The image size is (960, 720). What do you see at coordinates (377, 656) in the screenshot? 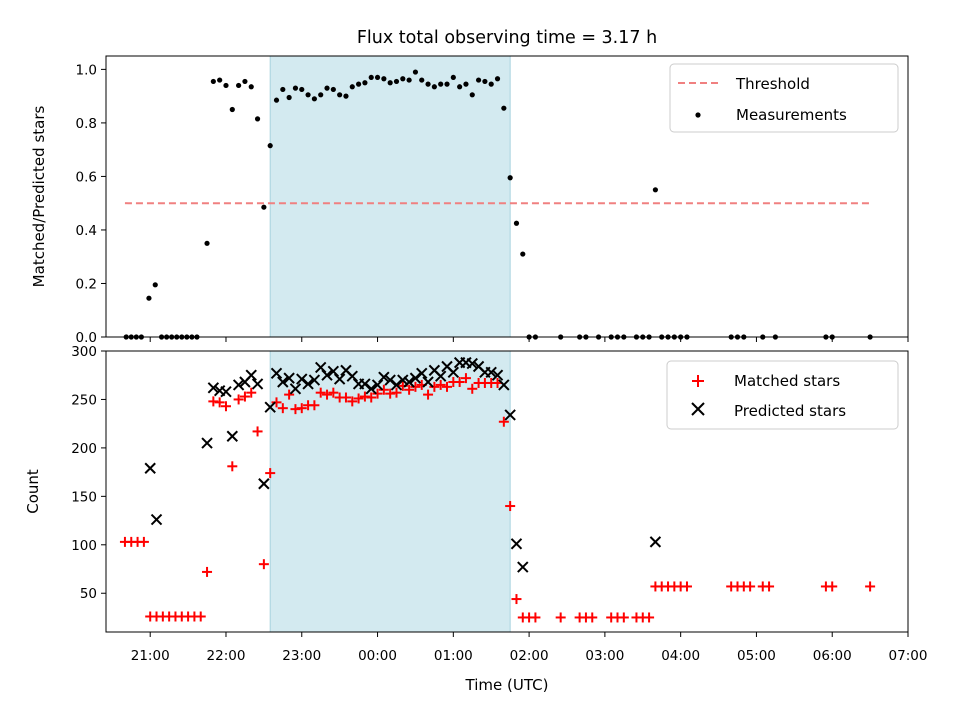
I see `xtick-label: 00:00` at bounding box center [377, 656].